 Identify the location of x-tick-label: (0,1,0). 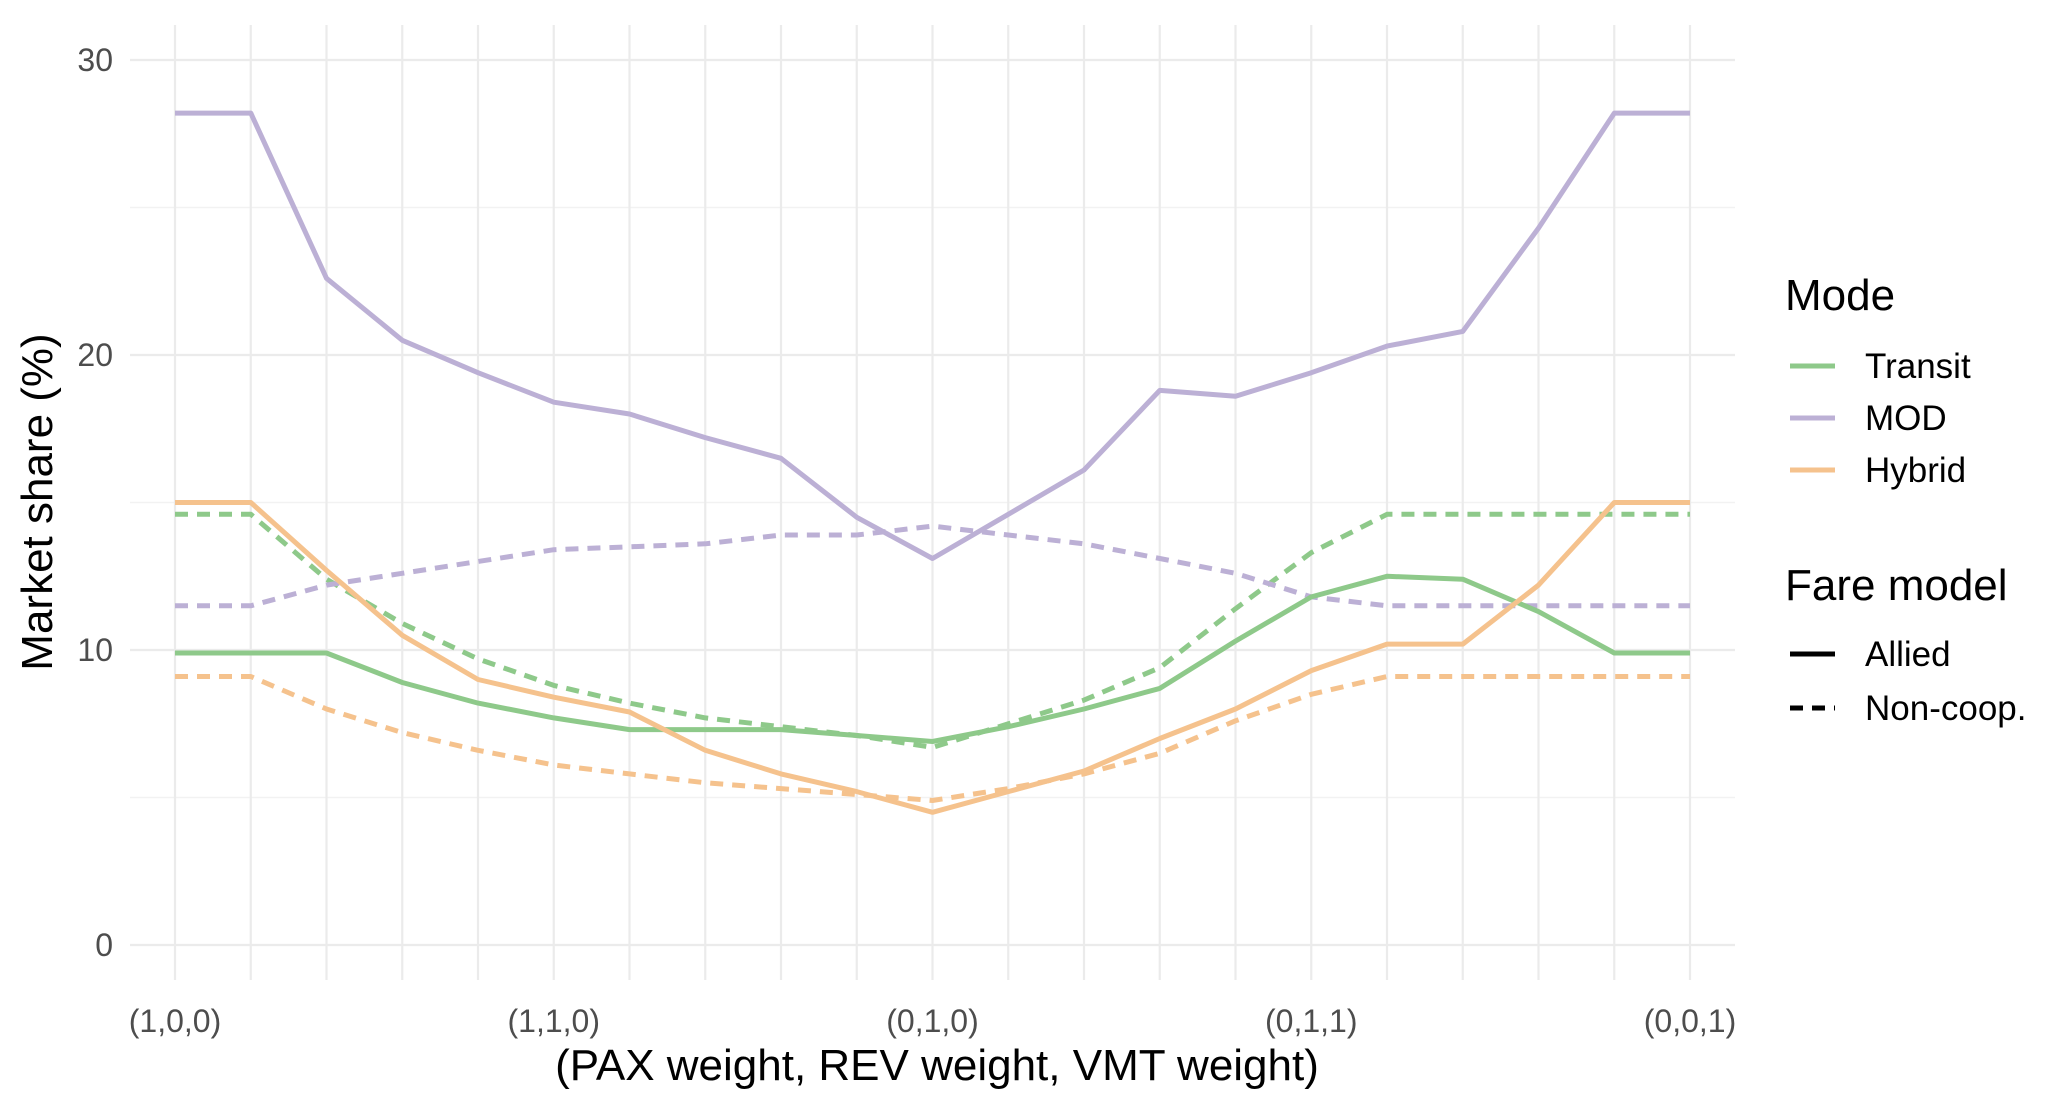
(932, 1021).